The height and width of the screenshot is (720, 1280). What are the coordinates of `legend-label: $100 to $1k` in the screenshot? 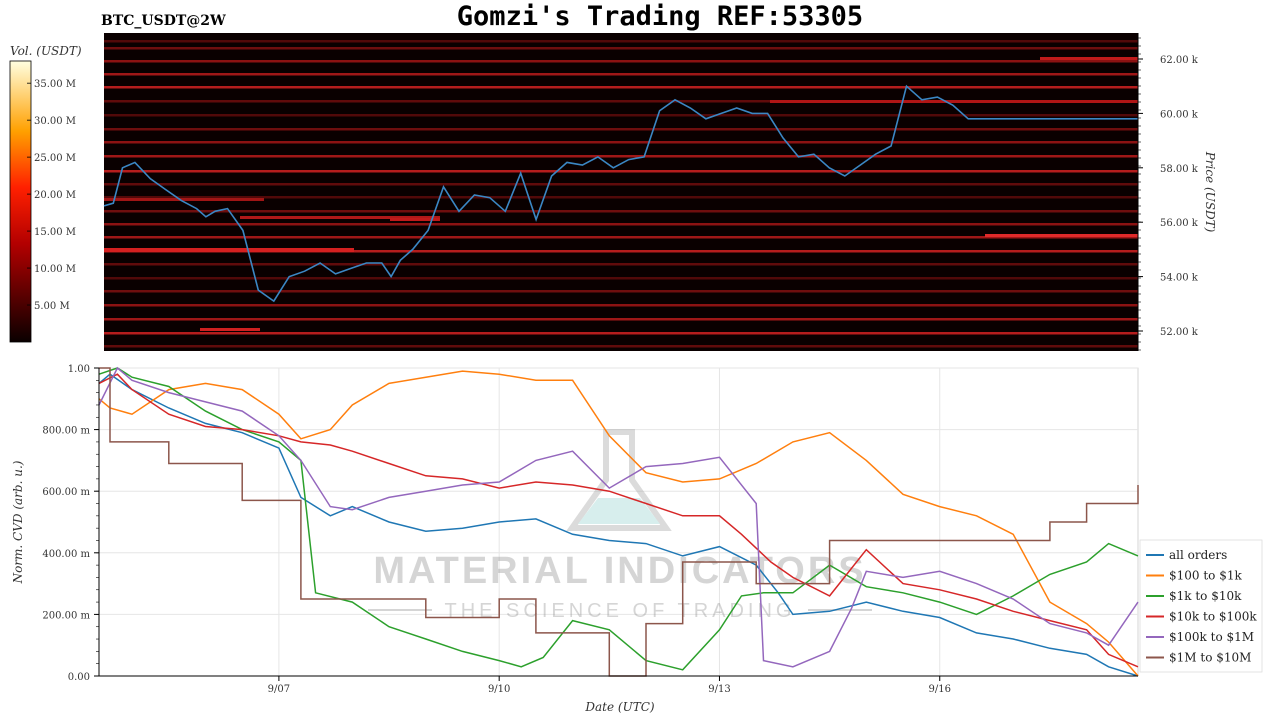 It's located at (1205, 576).